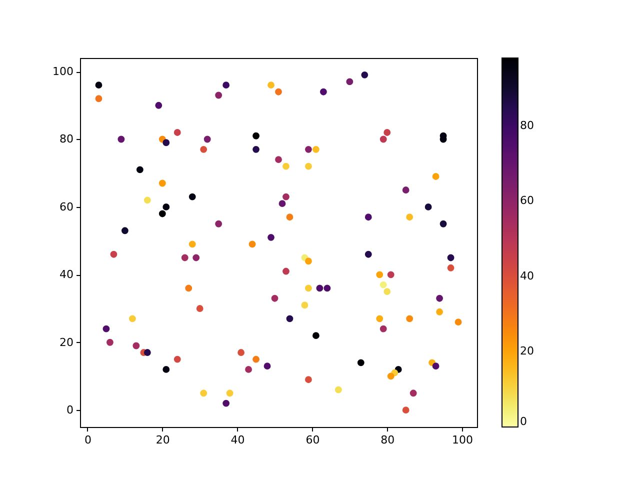 The height and width of the screenshot is (480, 640). What do you see at coordinates (527, 275) in the screenshot?
I see `color-bar-label: 40` at bounding box center [527, 275].